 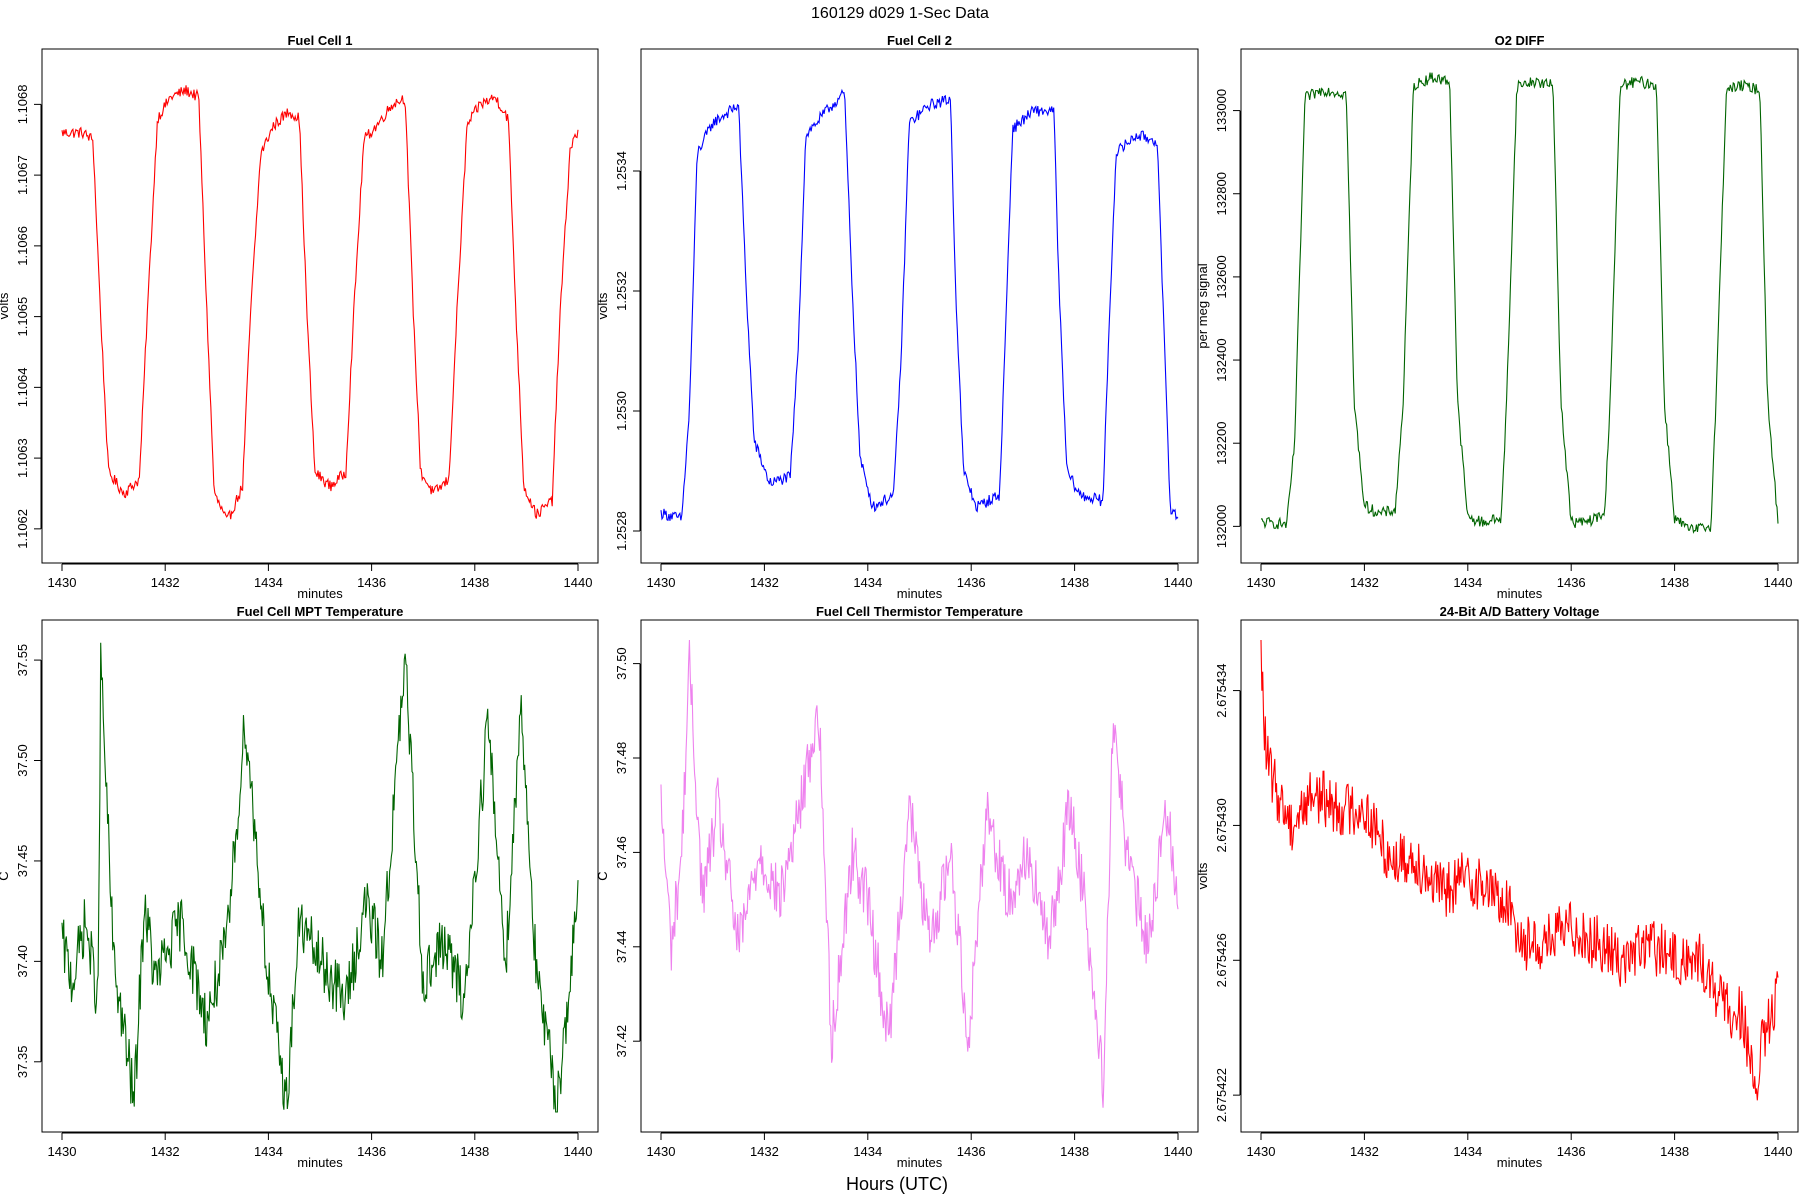 What do you see at coordinates (1221, 276) in the screenshot?
I see `y-tick-label: 132600` at bounding box center [1221, 276].